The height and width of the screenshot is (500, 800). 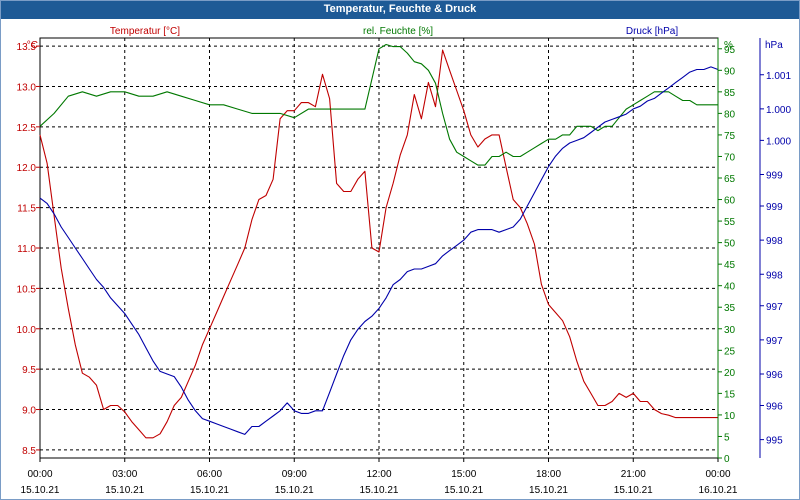 I want to click on humidity-tick-label: 85, so click(x=730, y=93).